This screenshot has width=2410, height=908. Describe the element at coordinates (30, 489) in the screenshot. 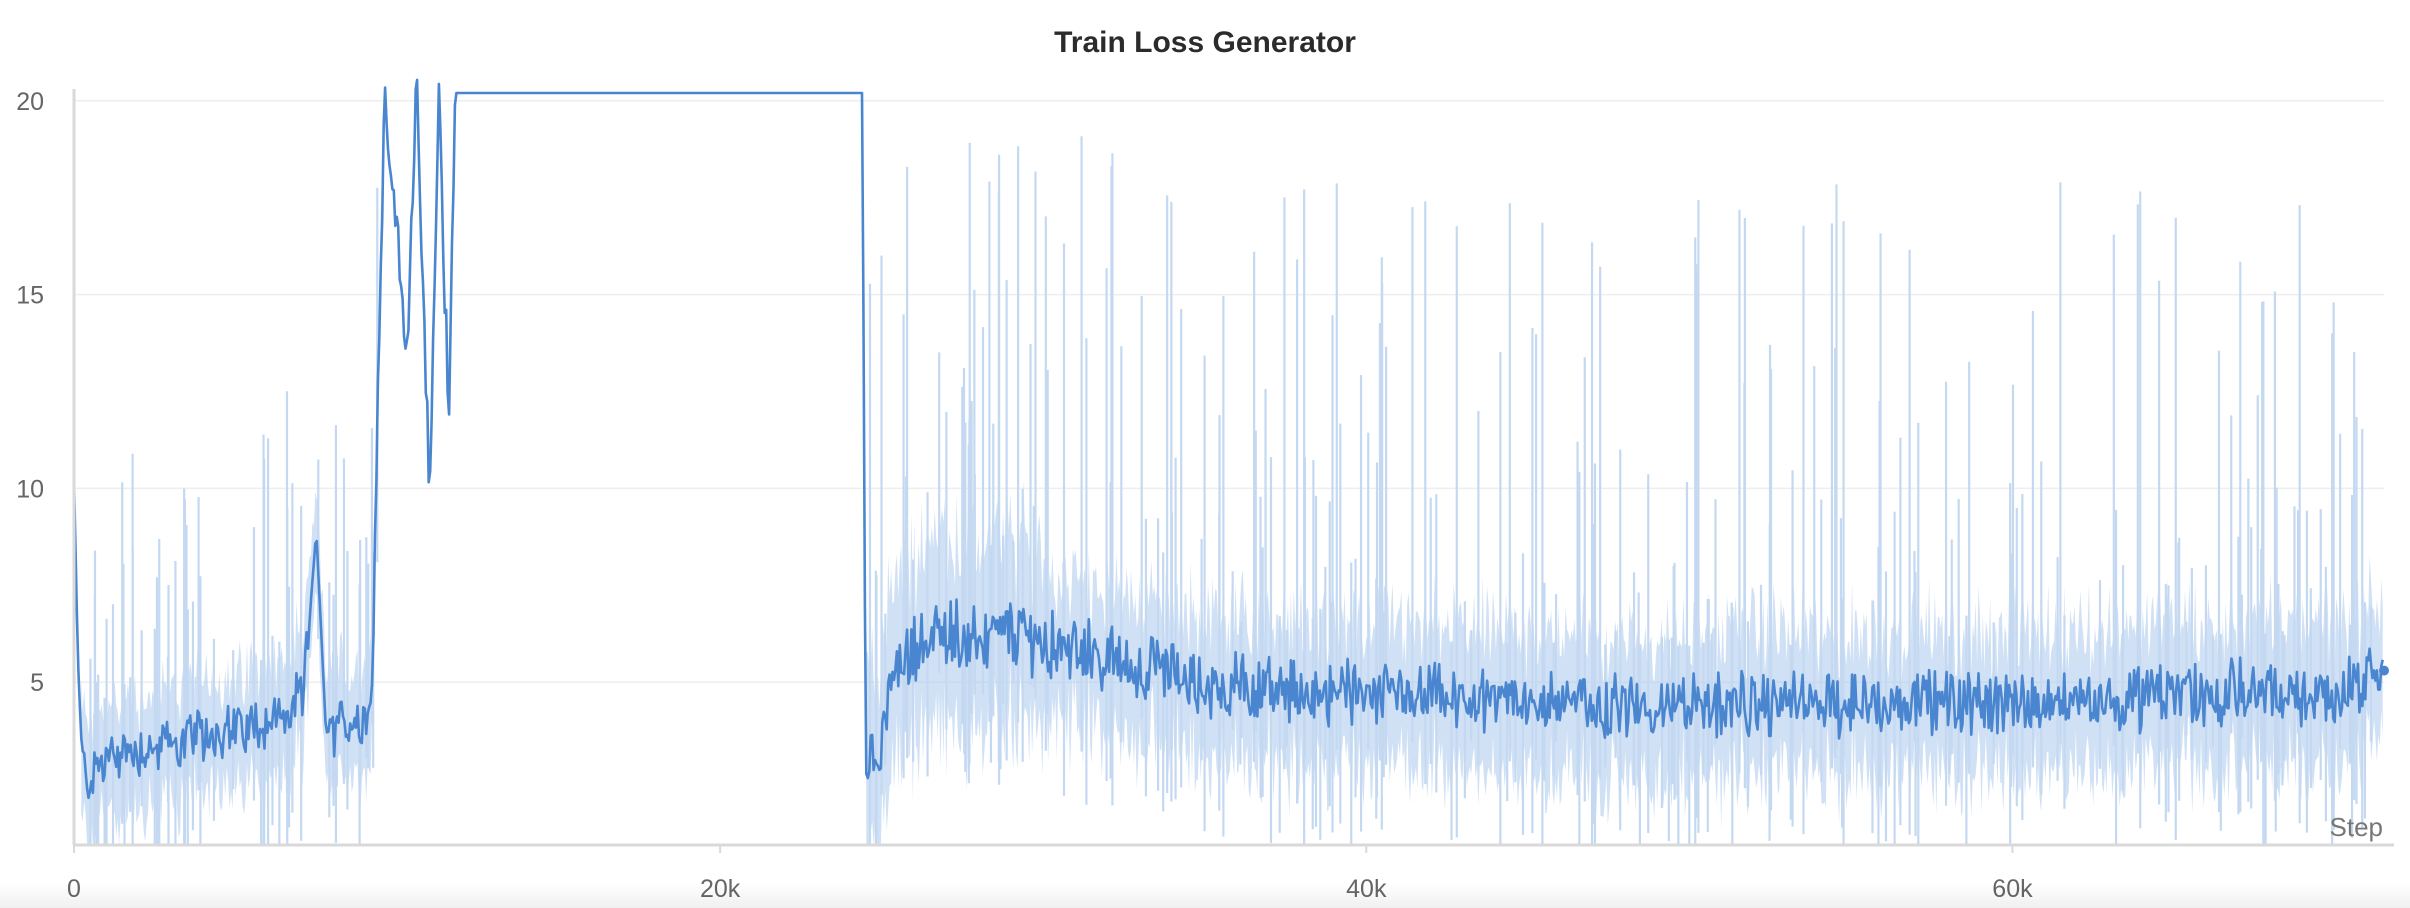

I see `y-tick-label: 10` at that location.